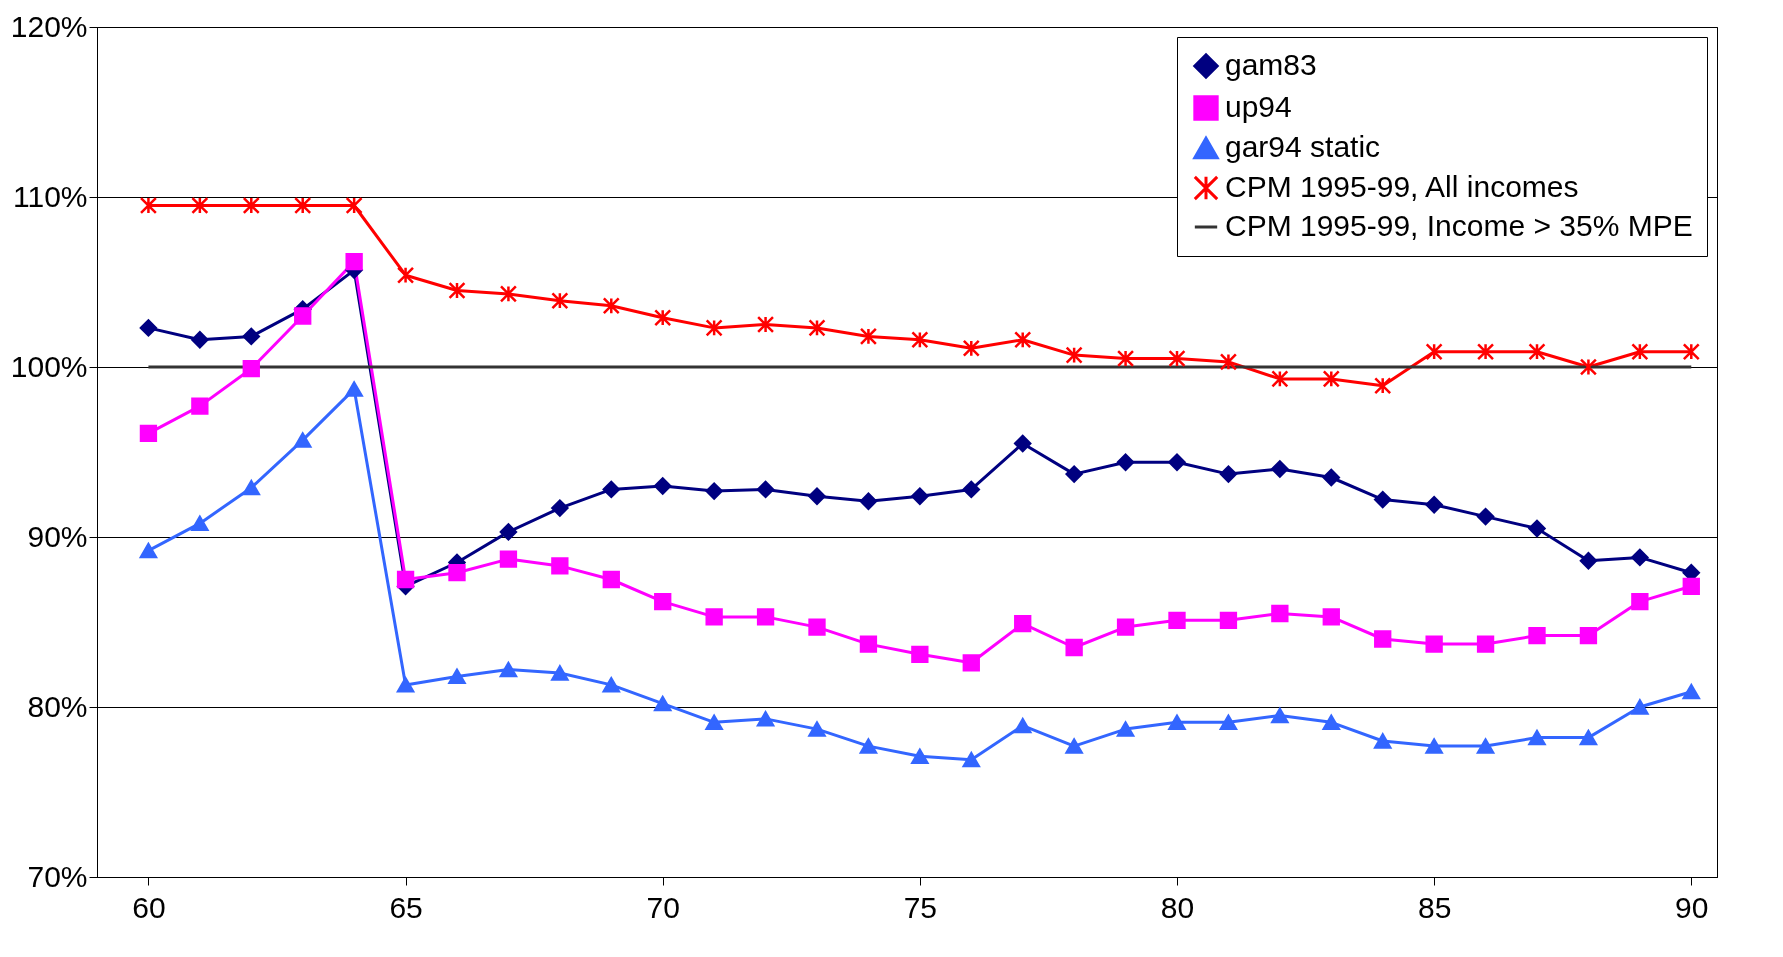  What do you see at coordinates (1303, 146) in the screenshot?
I see `legend-label: gar94 static` at bounding box center [1303, 146].